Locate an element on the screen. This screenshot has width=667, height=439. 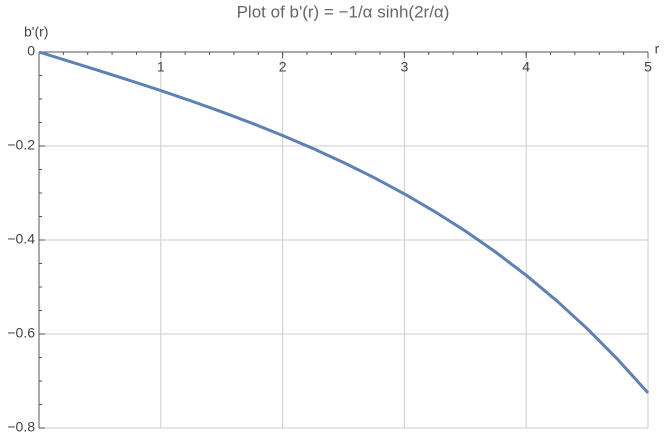
x-tick-label: 1 is located at coordinates (161, 67).